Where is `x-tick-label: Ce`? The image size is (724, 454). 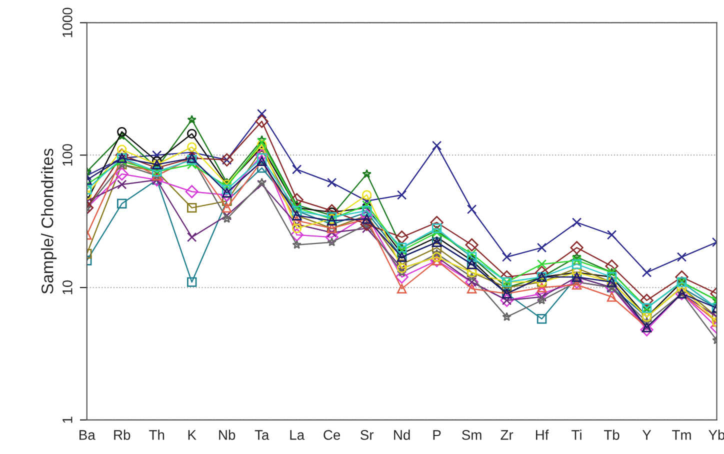
x-tick-label: Ce is located at coordinates (332, 435).